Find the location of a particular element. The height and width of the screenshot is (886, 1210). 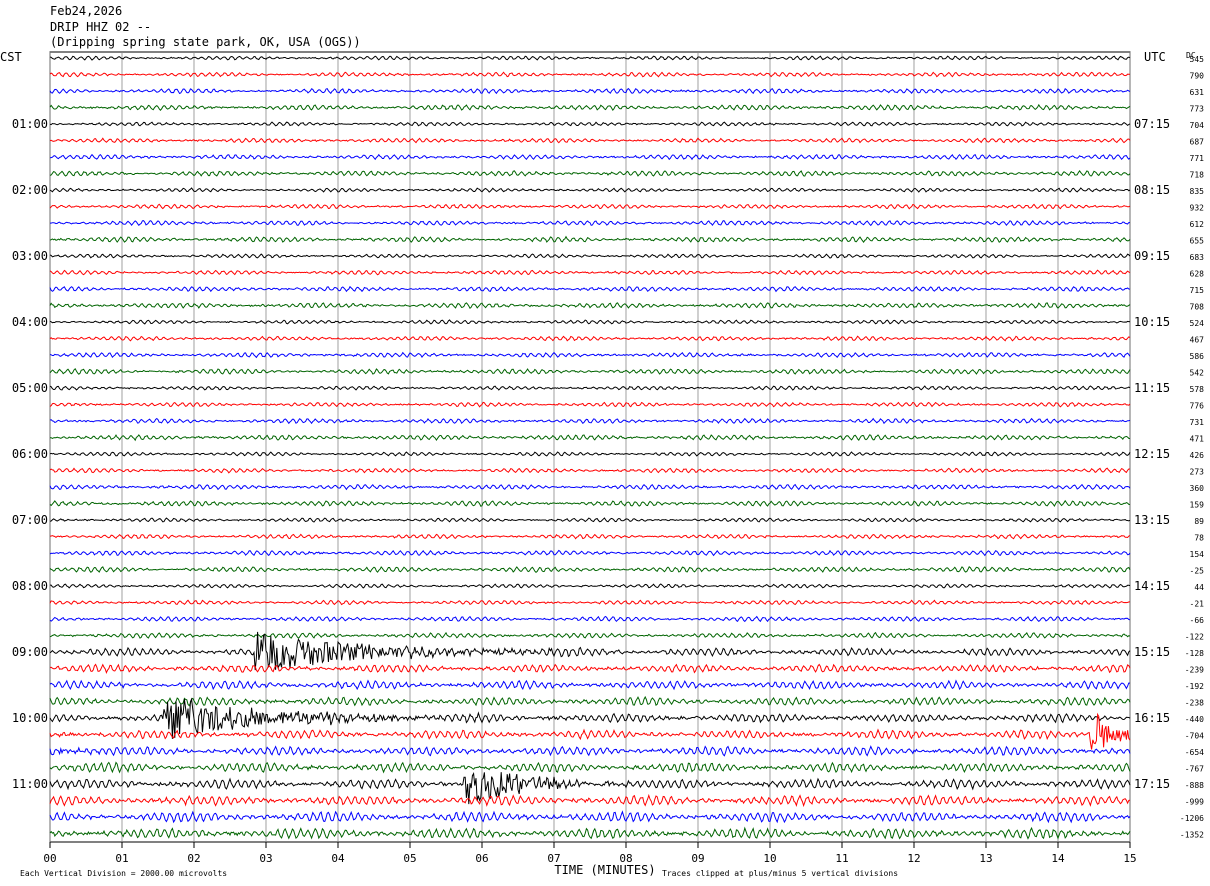

dc-offset-label: 708 is located at coordinates (1197, 307).